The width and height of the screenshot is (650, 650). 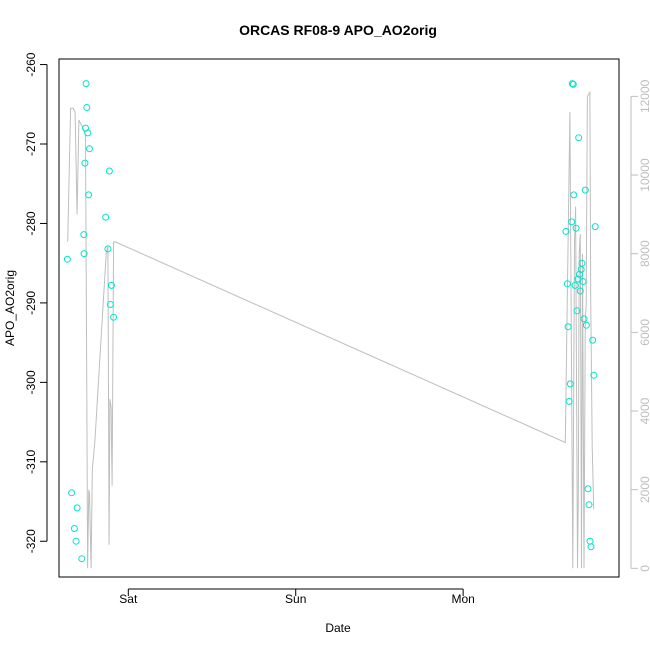 What do you see at coordinates (644, 489) in the screenshot?
I see `y-tick-label-right: 2000` at bounding box center [644, 489].